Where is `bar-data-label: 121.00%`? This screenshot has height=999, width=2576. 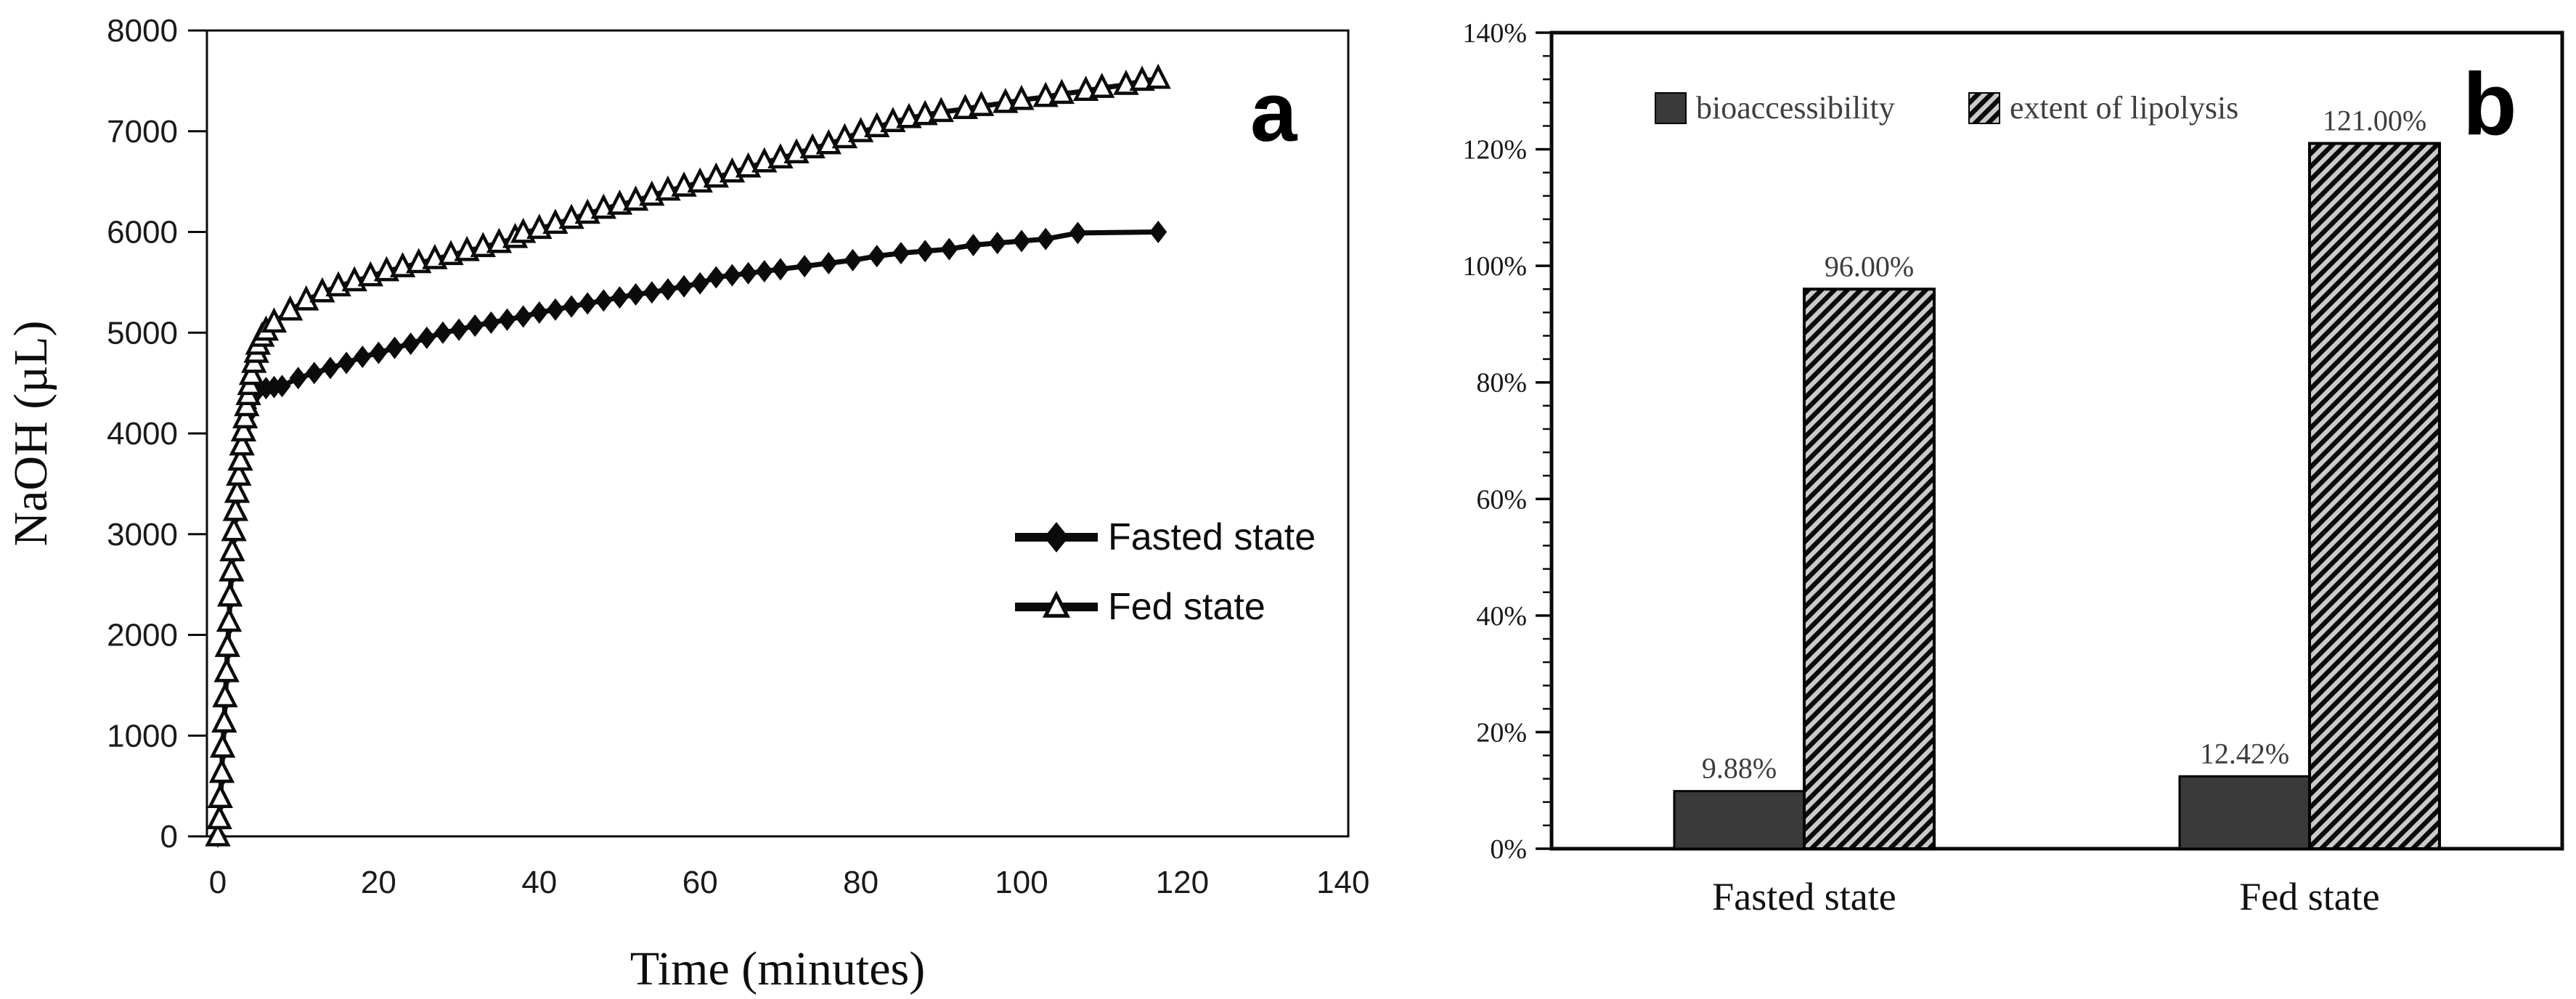 bar-data-label: 121.00% is located at coordinates (2374, 121).